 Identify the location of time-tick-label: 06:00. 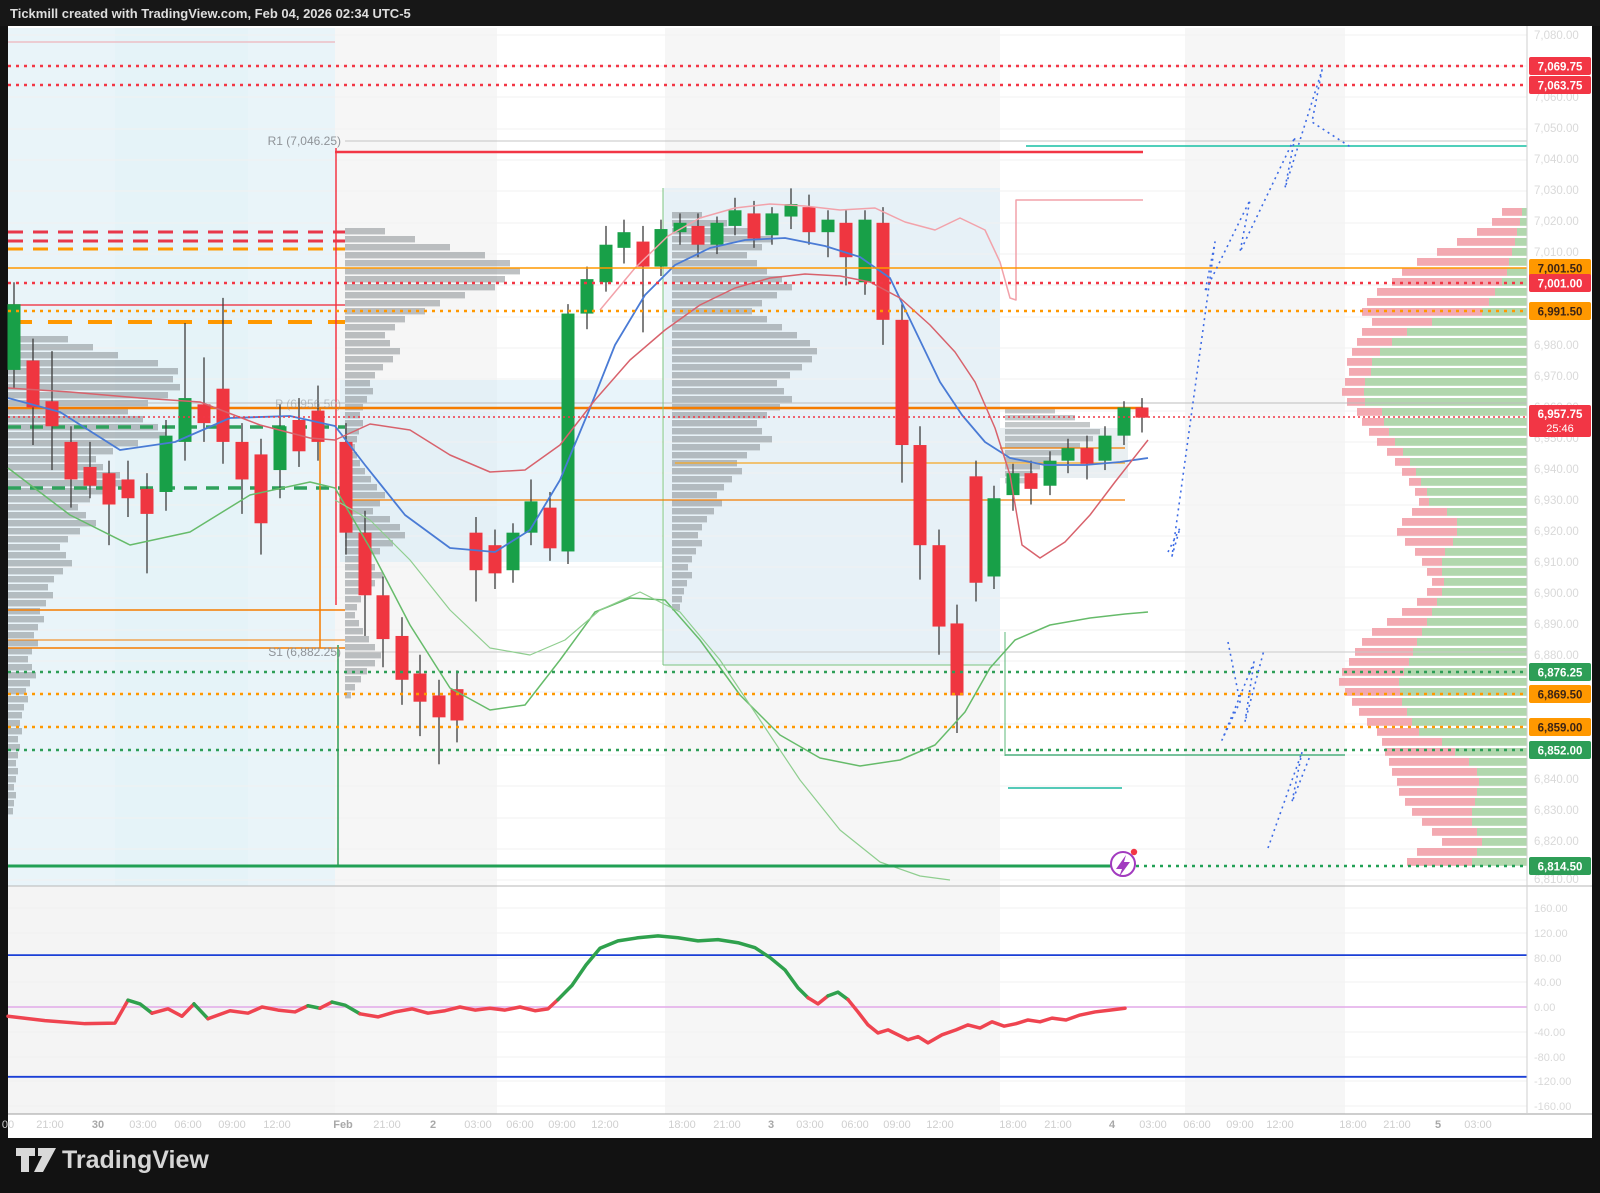
(520, 1125).